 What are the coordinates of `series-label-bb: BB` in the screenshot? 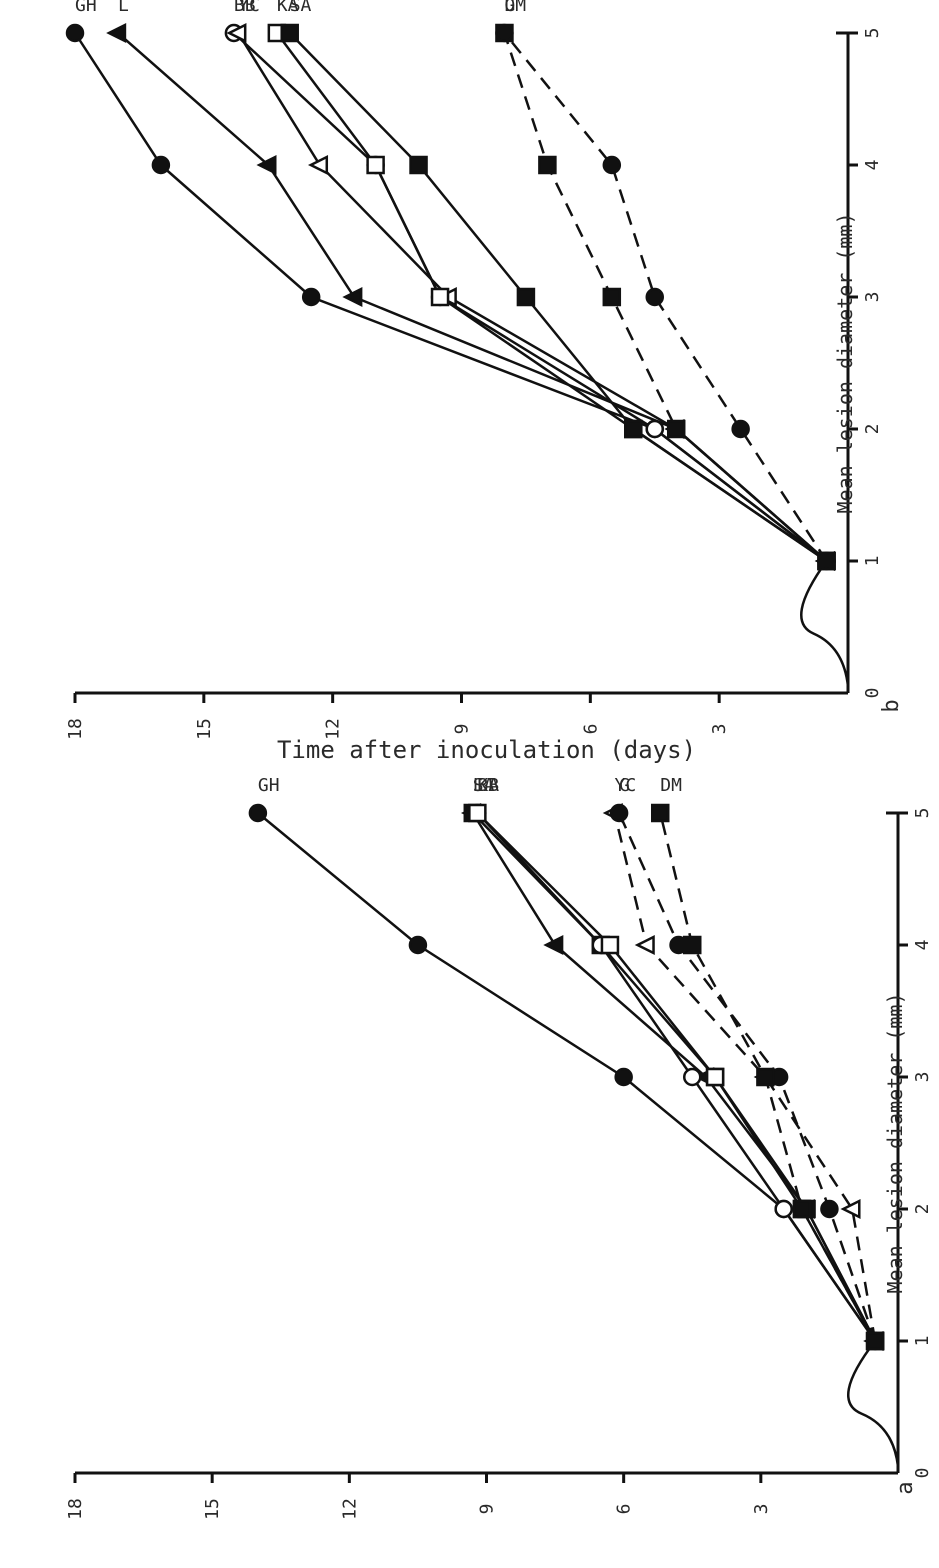 It's located at (488, 785).